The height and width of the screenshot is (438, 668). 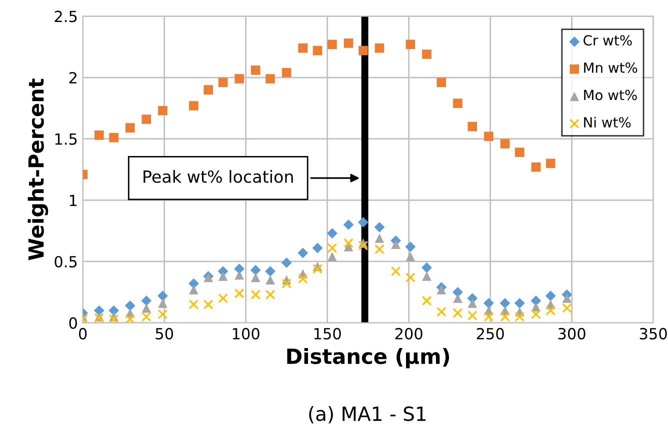 I want to click on y-tick-label: 1, so click(x=73, y=200).